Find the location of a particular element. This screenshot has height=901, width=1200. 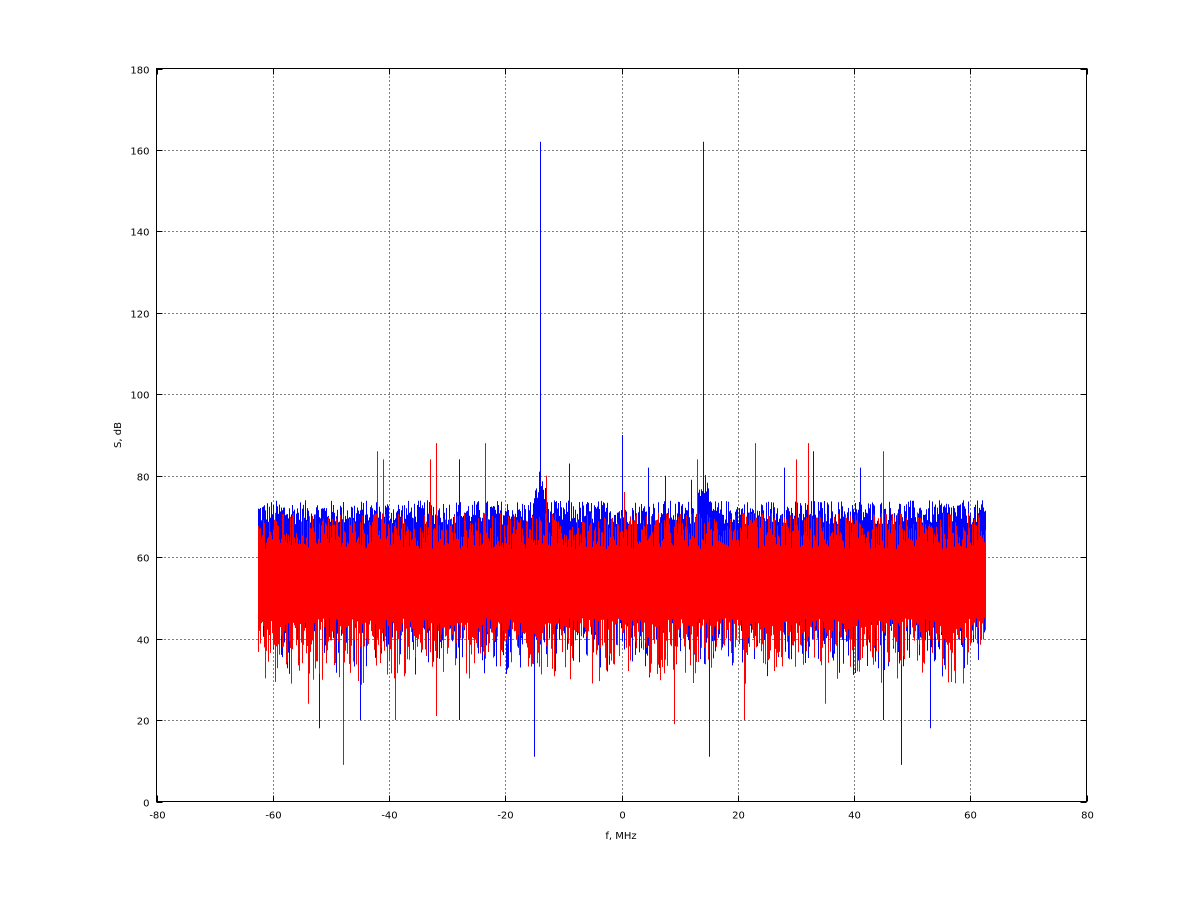

y-axis-label: S, dB is located at coordinates (118, 435).